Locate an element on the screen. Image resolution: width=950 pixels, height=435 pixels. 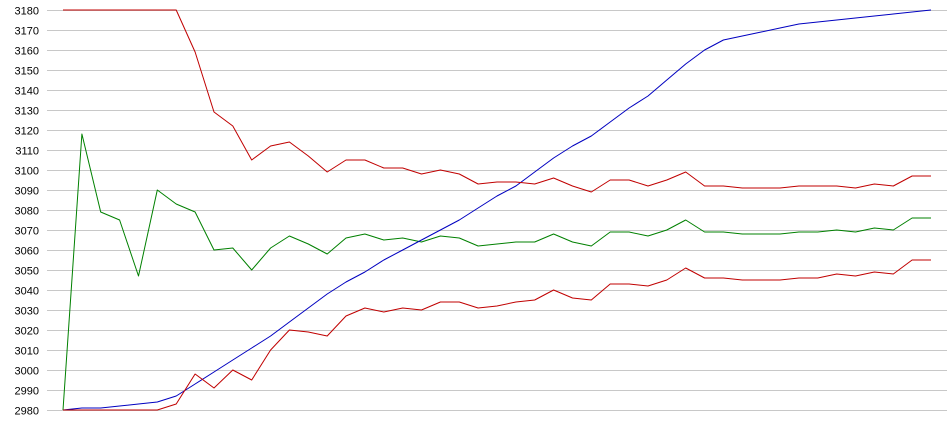
y-tick-label: 3120 is located at coordinates (27, 132).